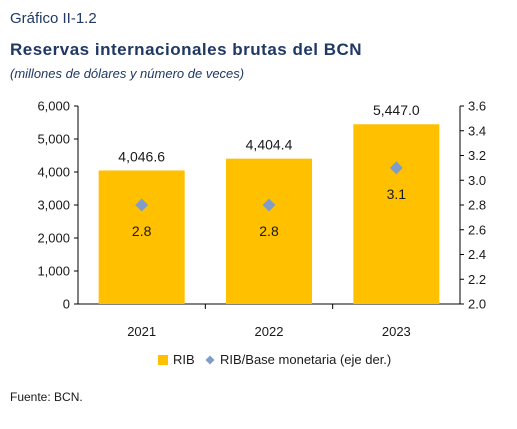  Describe the element at coordinates (305, 359) in the screenshot. I see `legend-label-ratio: RIB/Base monetaria (eje der.)` at that location.